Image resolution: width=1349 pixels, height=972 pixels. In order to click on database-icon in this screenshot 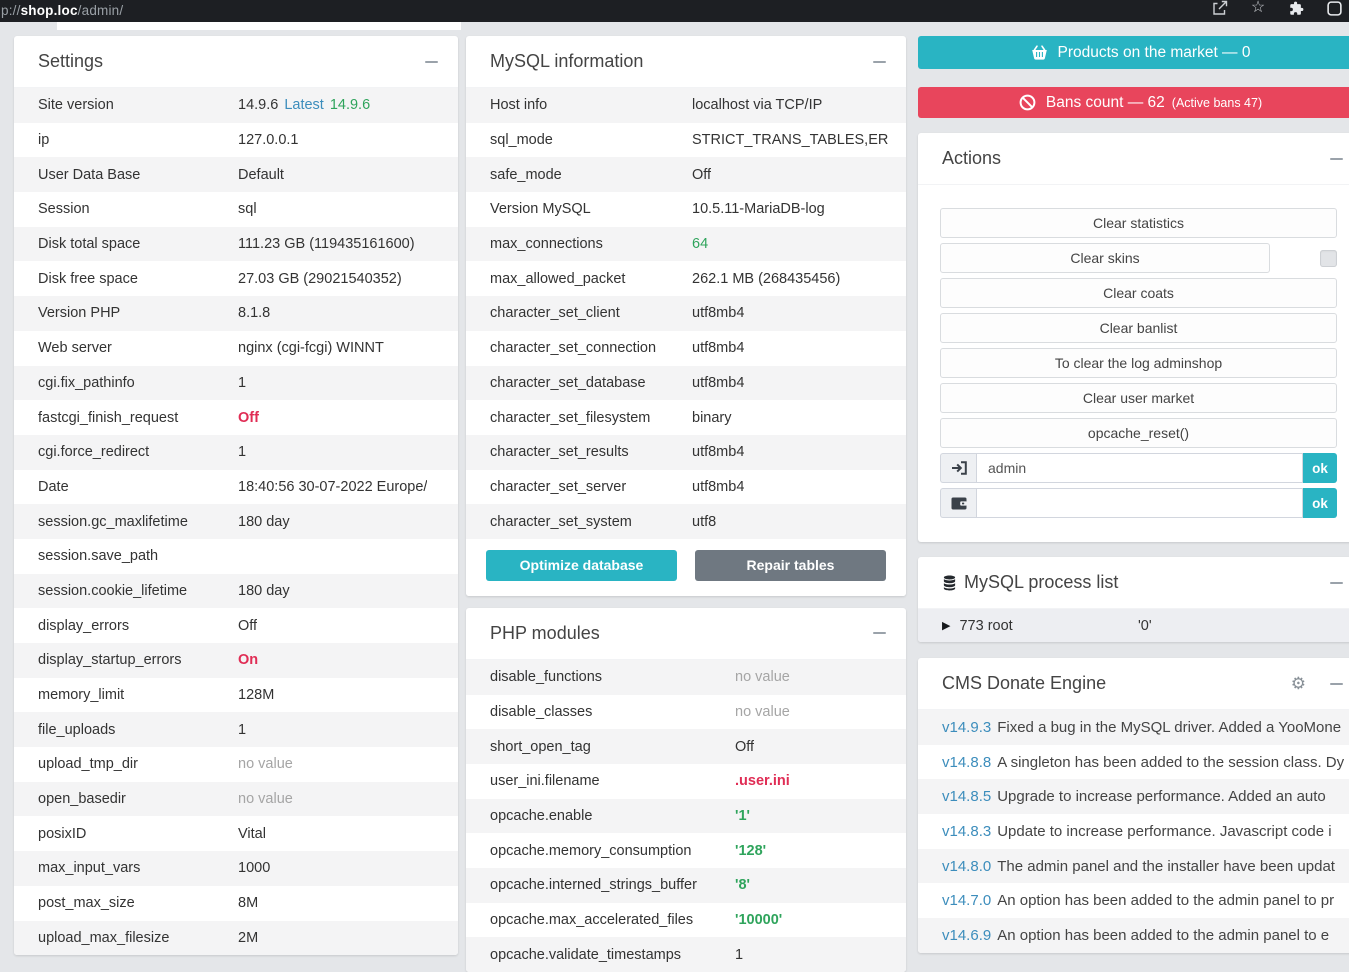, I will do `click(949, 583)`.